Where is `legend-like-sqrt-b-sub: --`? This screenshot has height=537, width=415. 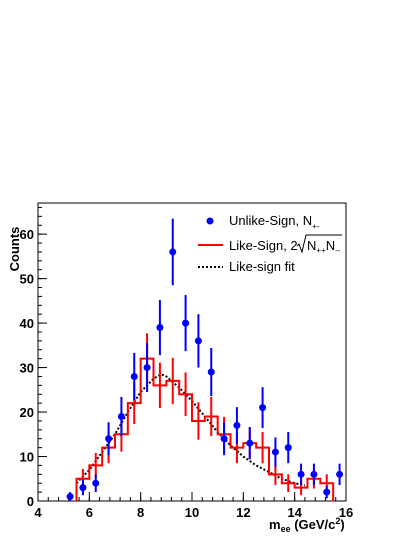
legend-like-sqrt-b-sub: -- is located at coordinates (338, 250).